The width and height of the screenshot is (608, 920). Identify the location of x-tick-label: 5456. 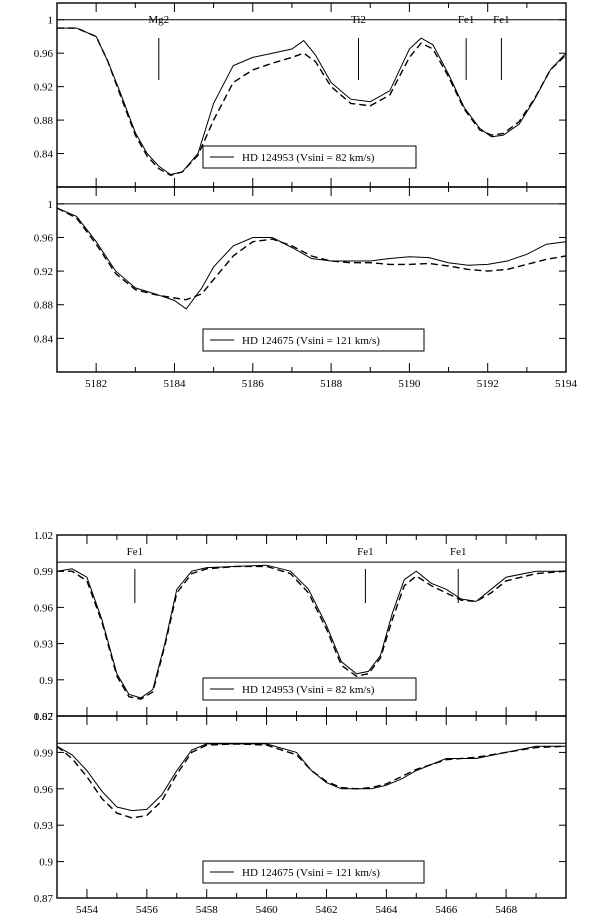
(147, 910).